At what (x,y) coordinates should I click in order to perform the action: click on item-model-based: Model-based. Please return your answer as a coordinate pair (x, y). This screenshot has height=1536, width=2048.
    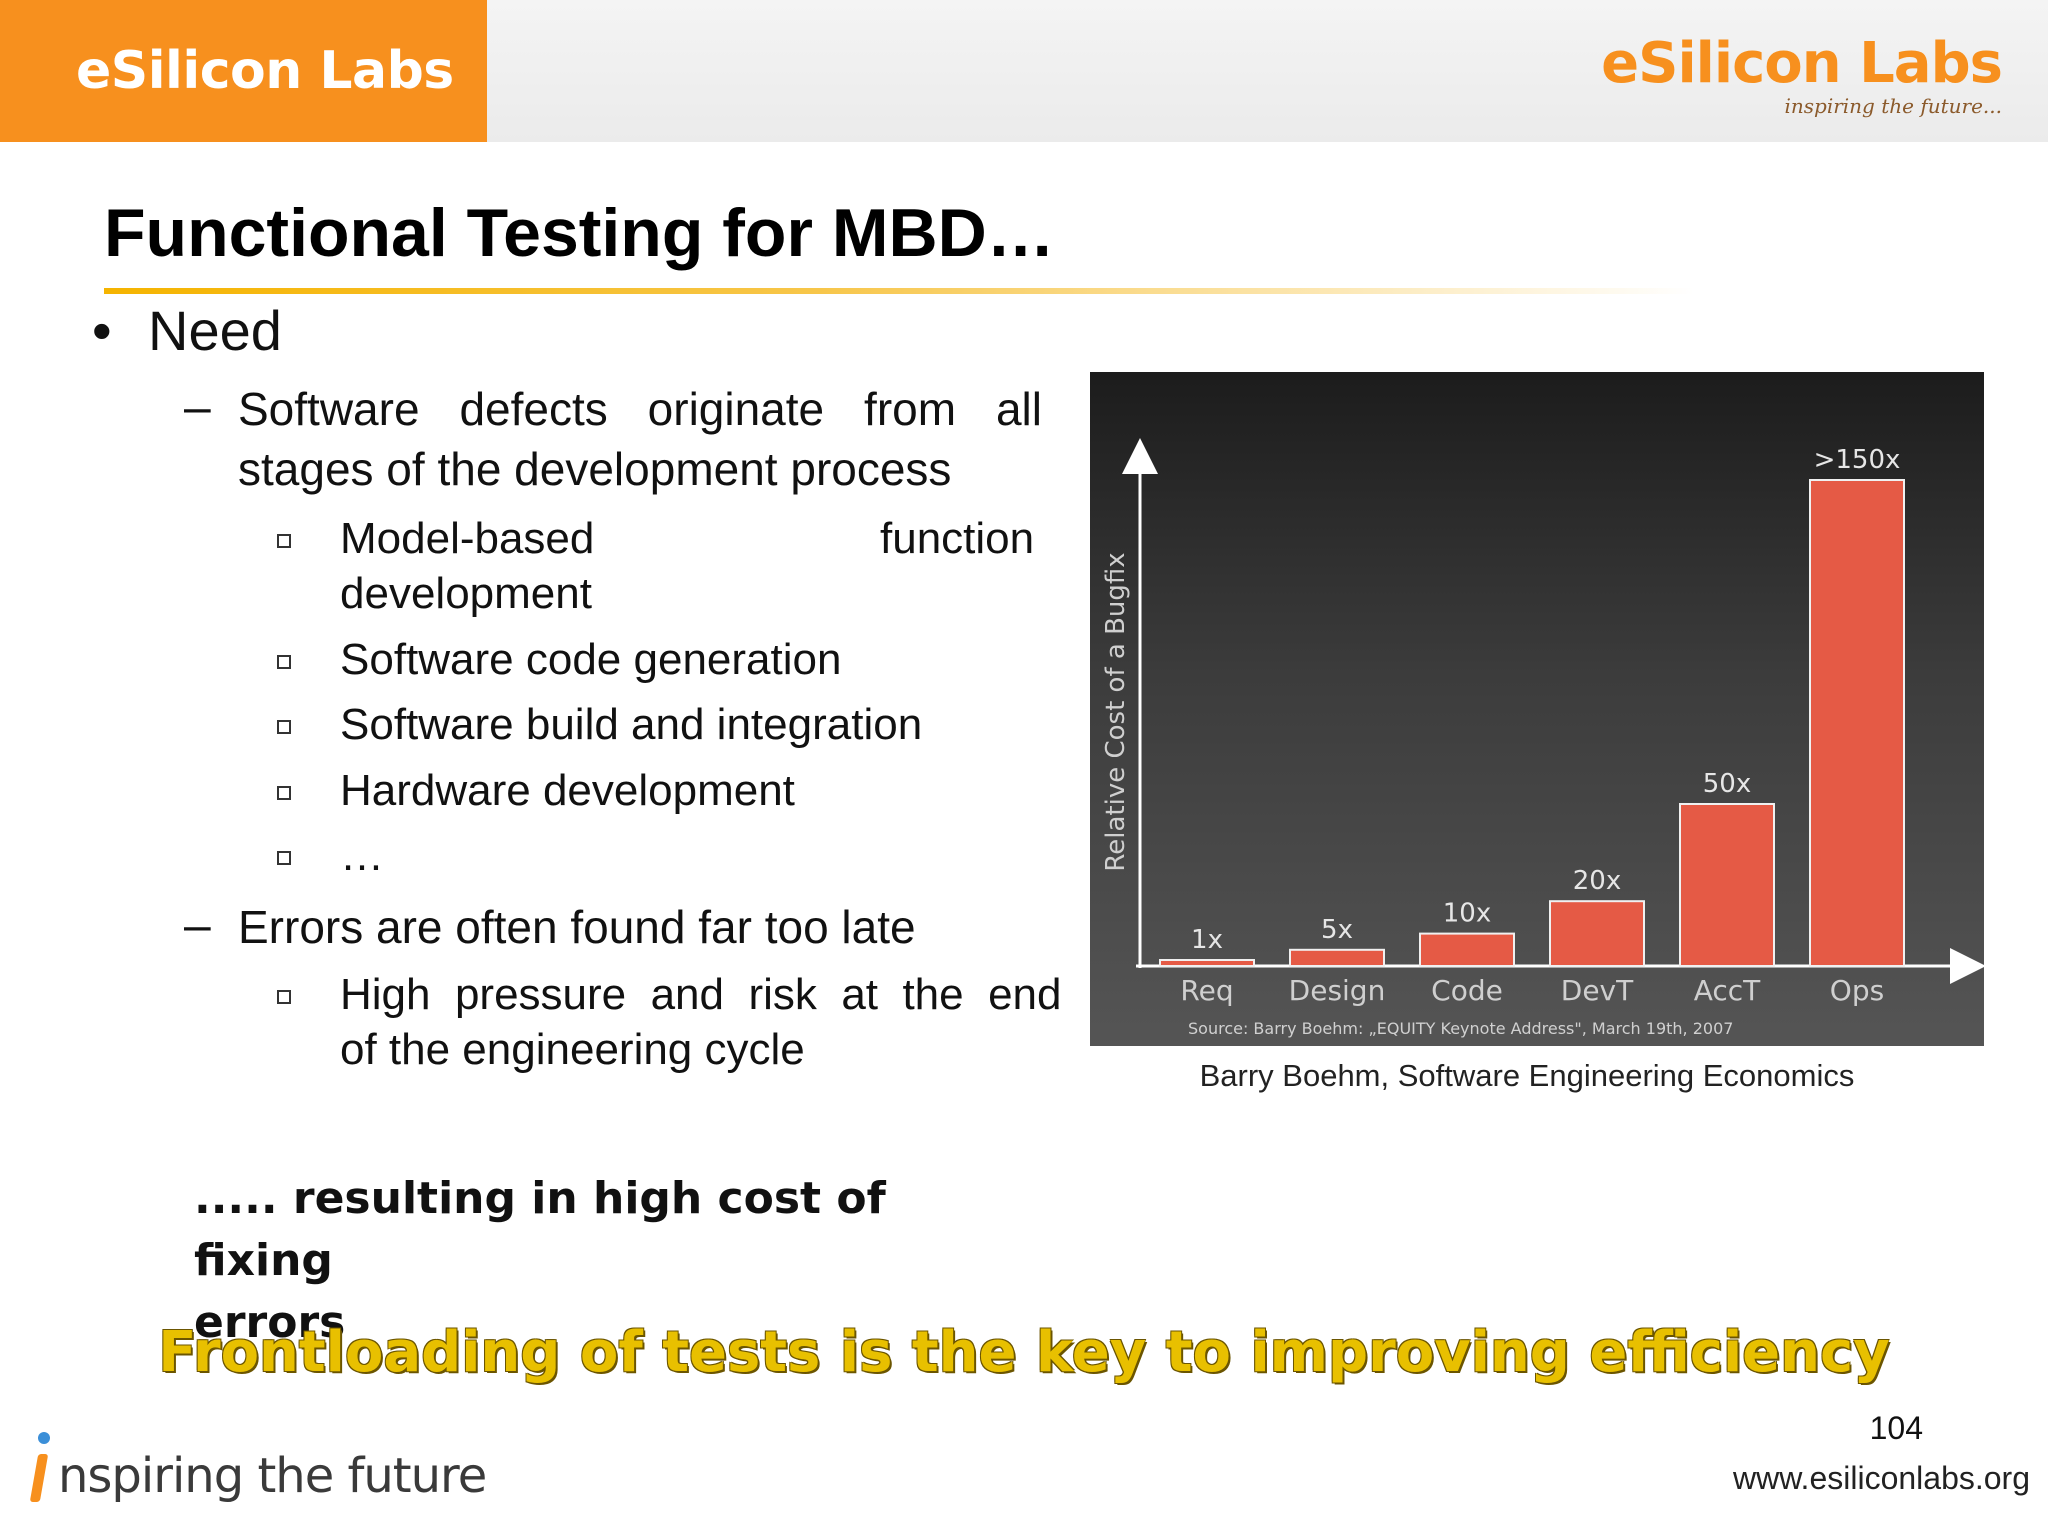
    Looking at the image, I should click on (467, 538).